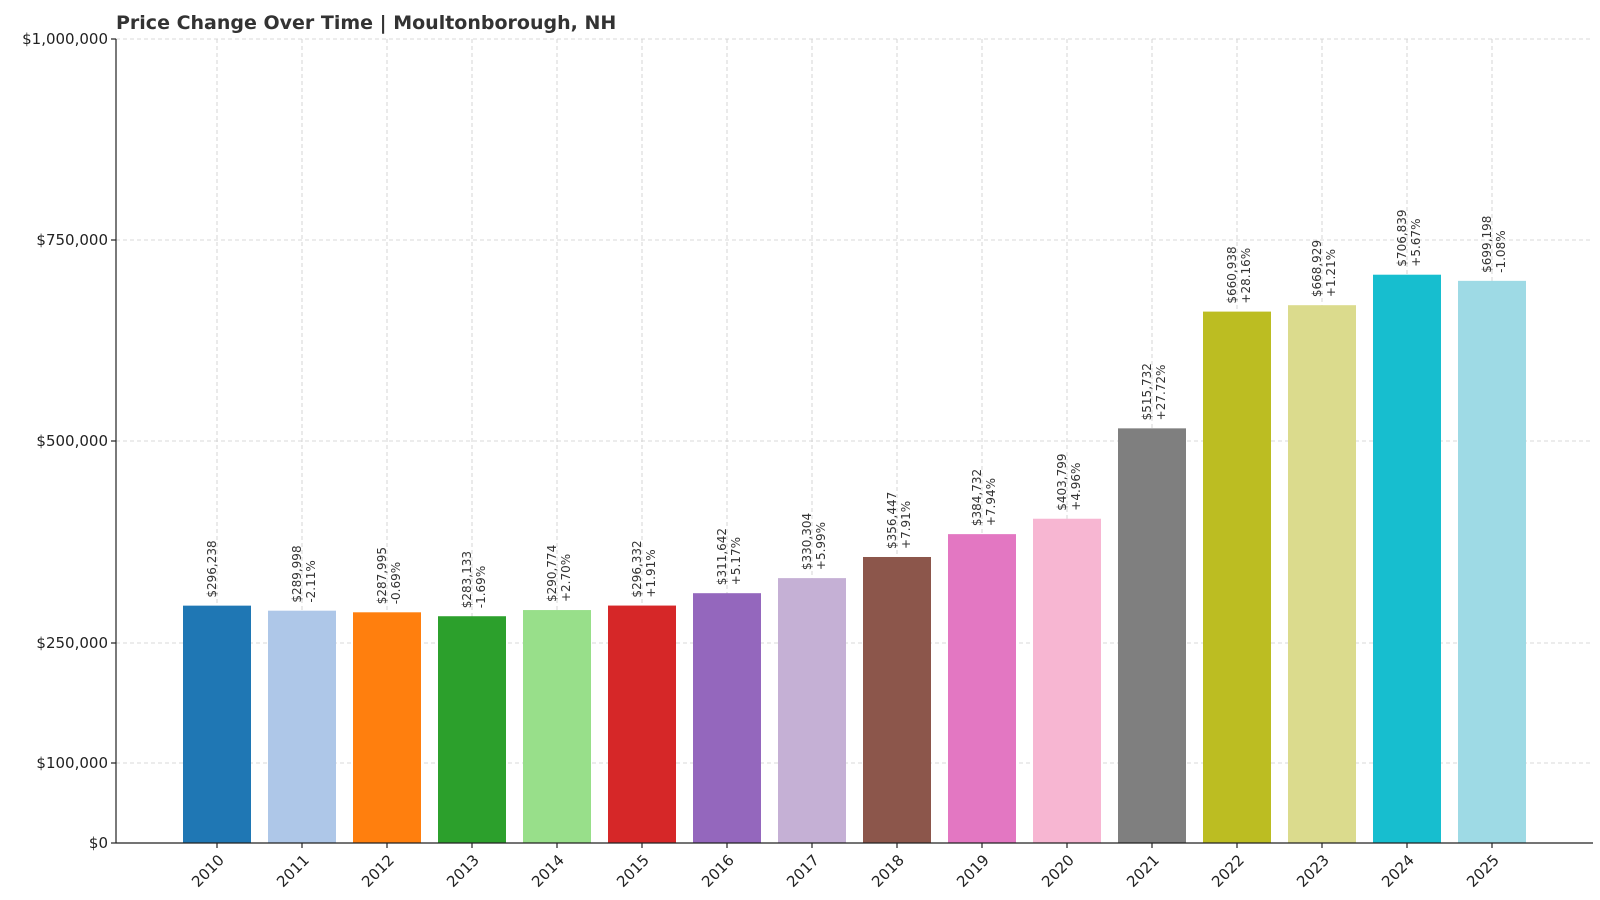 The width and height of the screenshot is (1600, 900). I want to click on x-tick-label: 2012, so click(378, 871).